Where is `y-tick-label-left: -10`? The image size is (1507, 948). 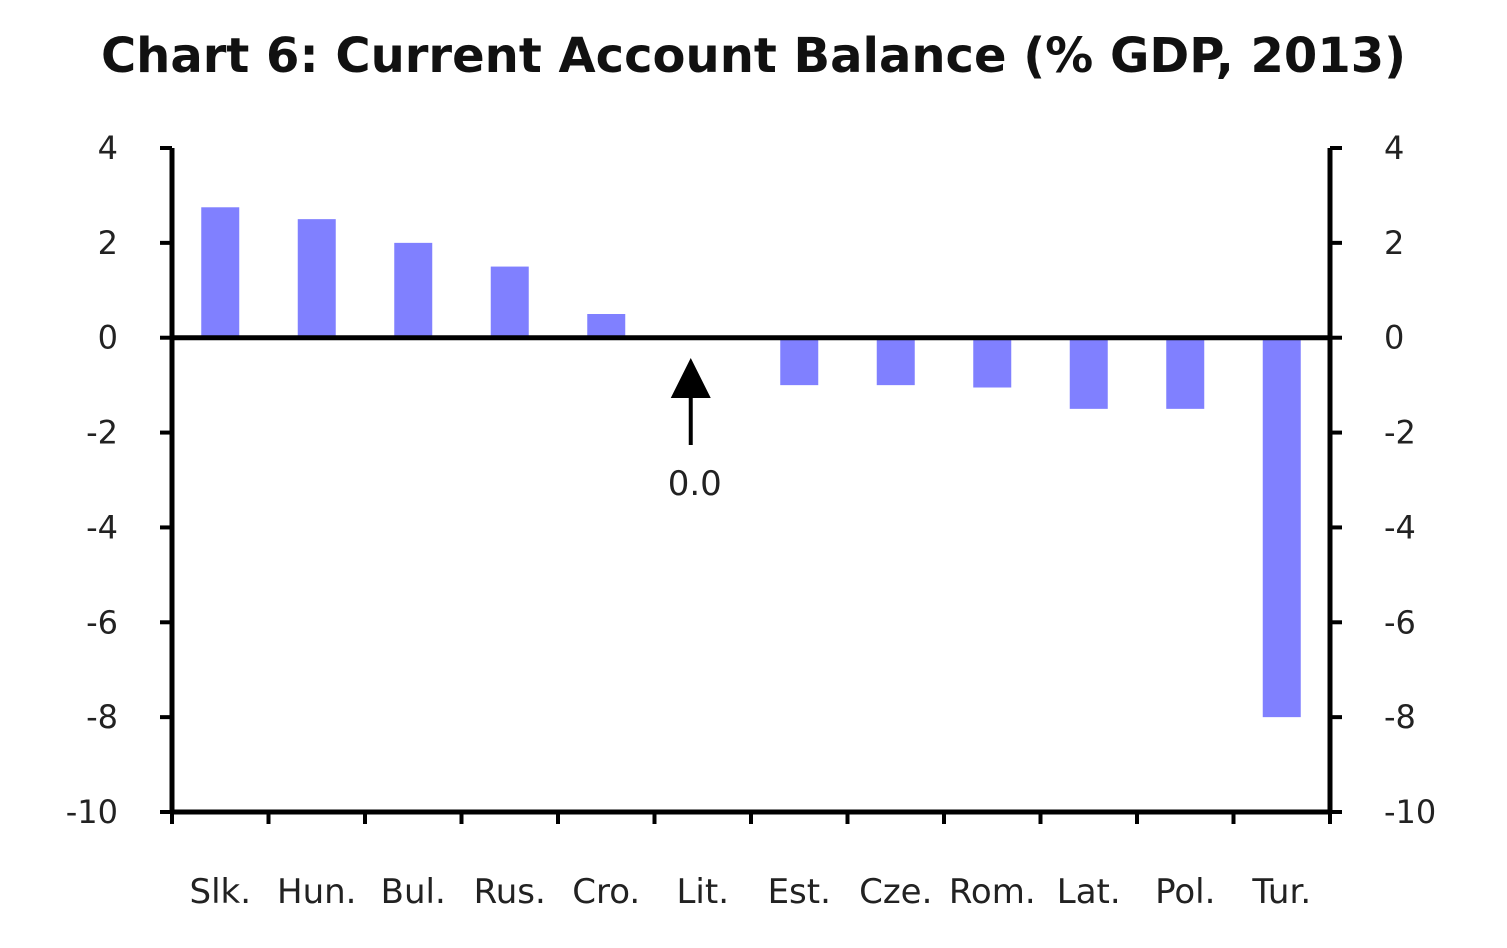
y-tick-label-left: -10 is located at coordinates (92, 812).